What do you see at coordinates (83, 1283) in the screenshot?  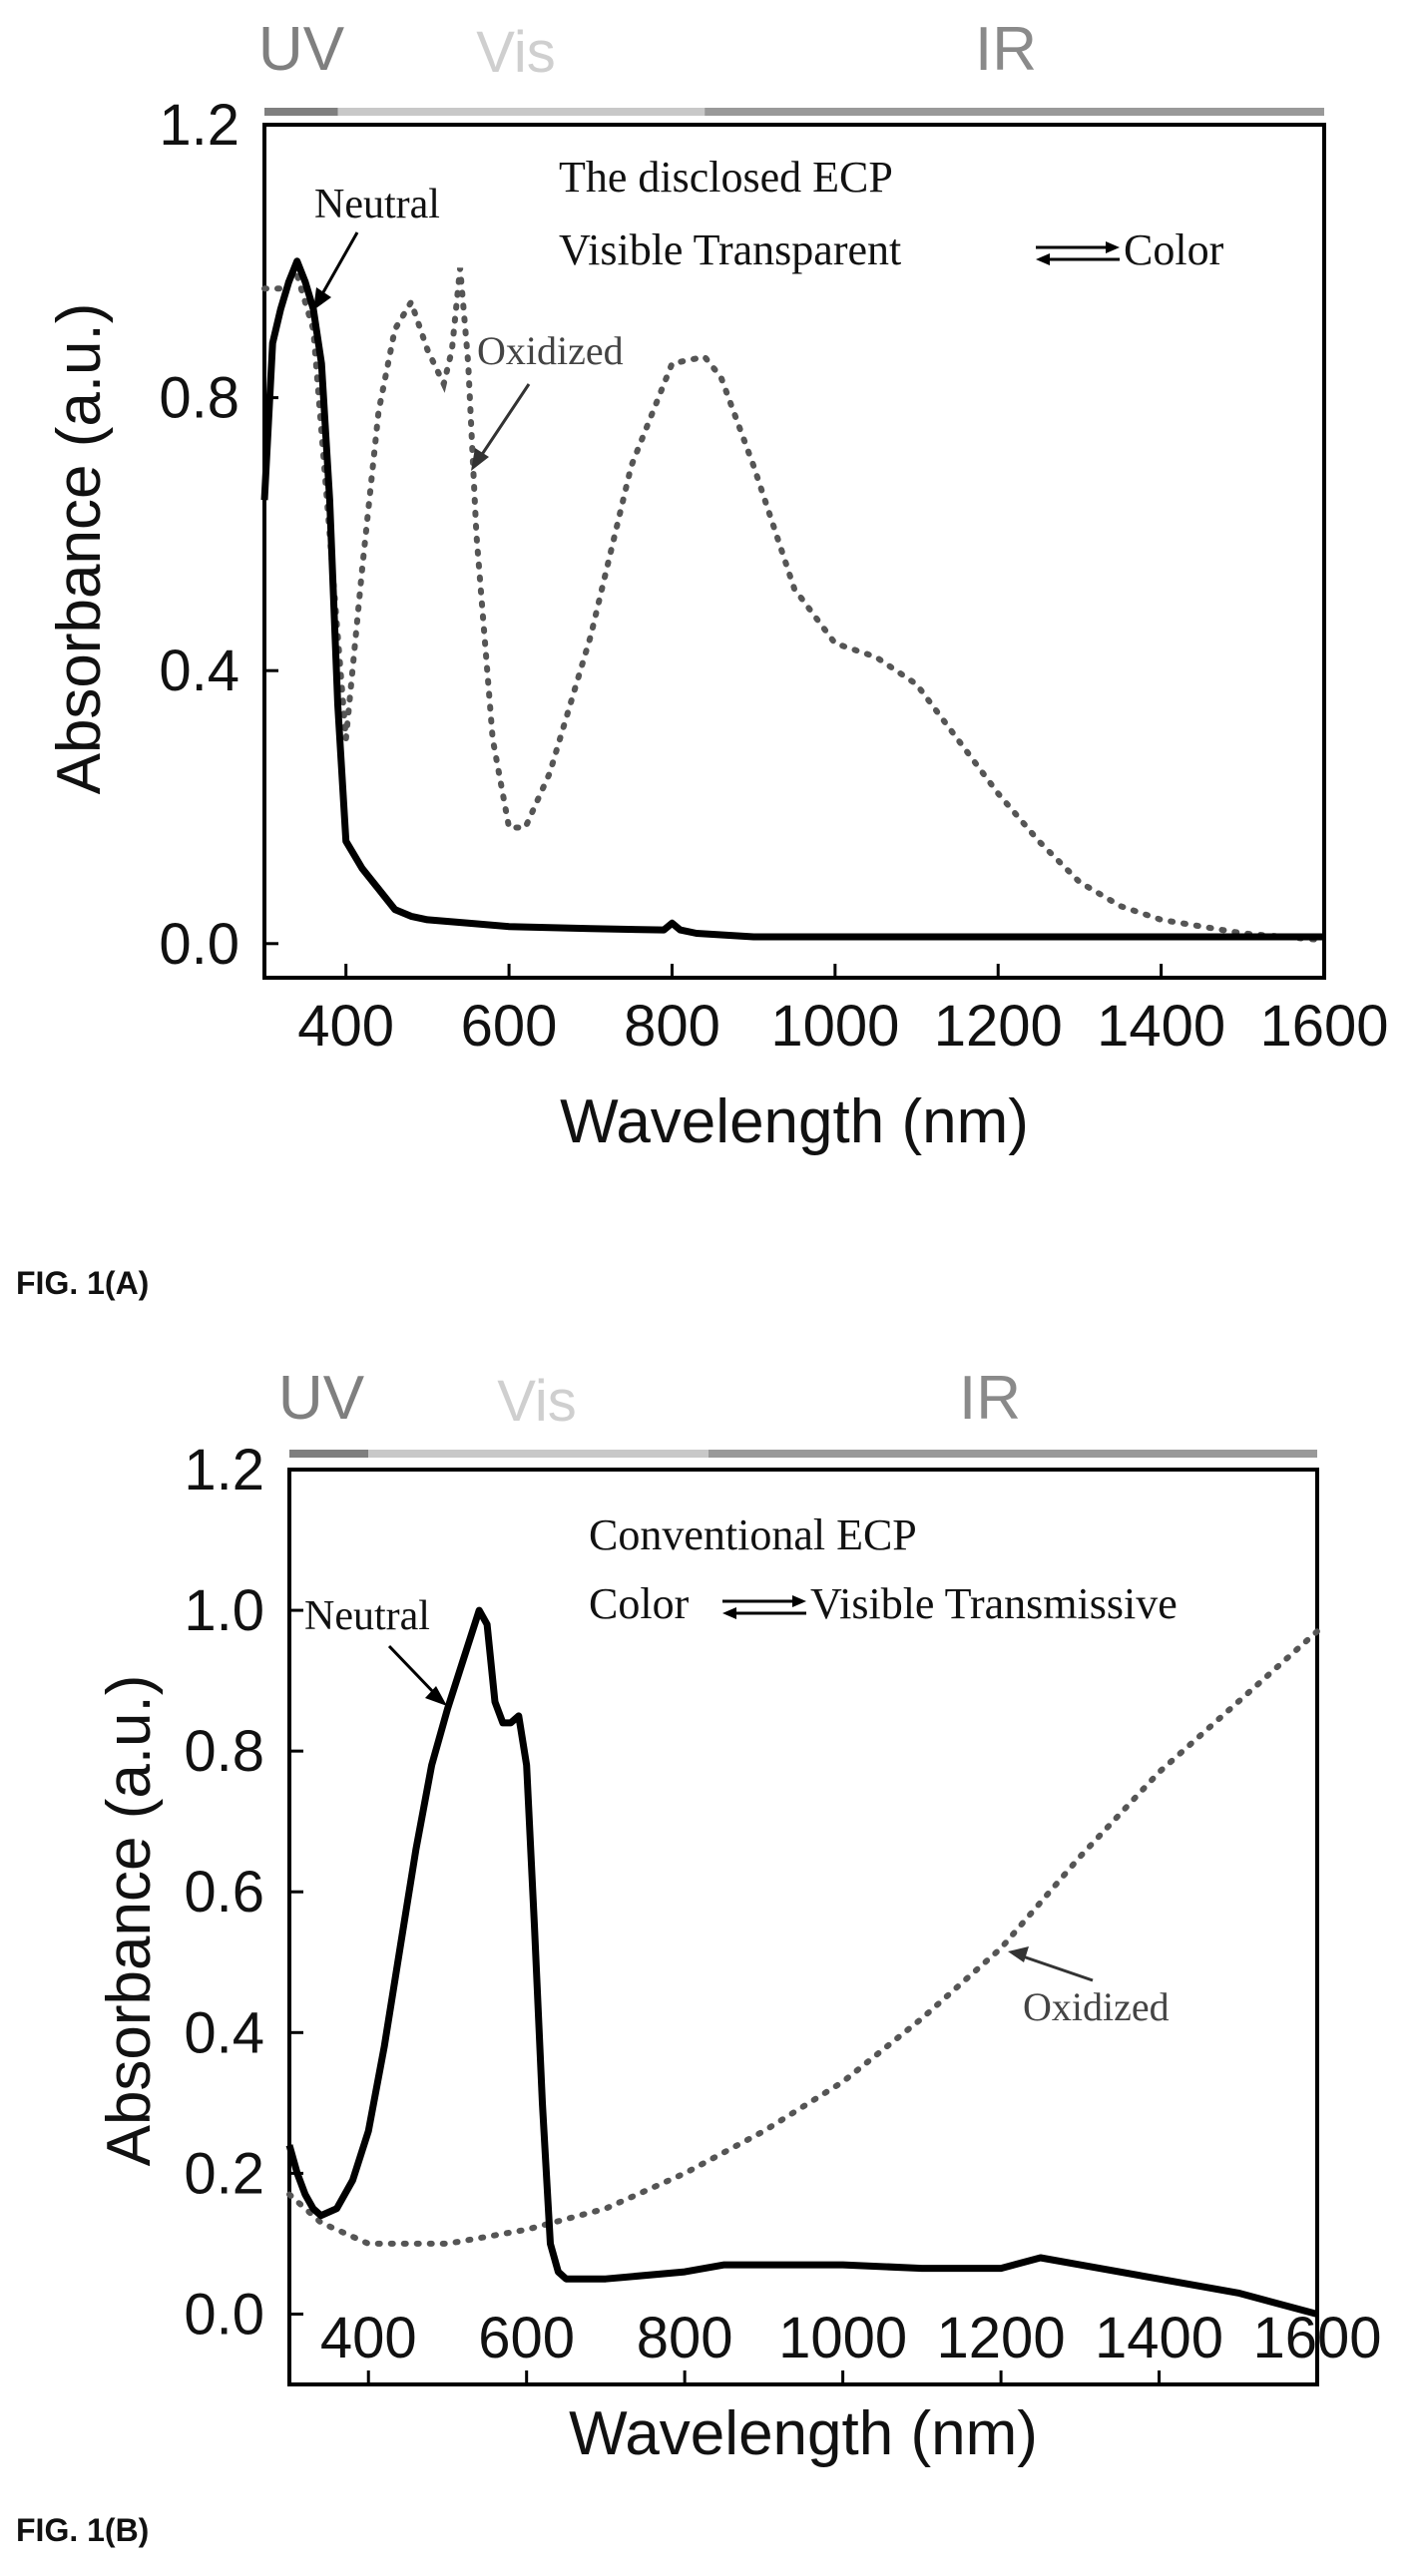 I see `figure-a-caption: FIG. 1(A)` at bounding box center [83, 1283].